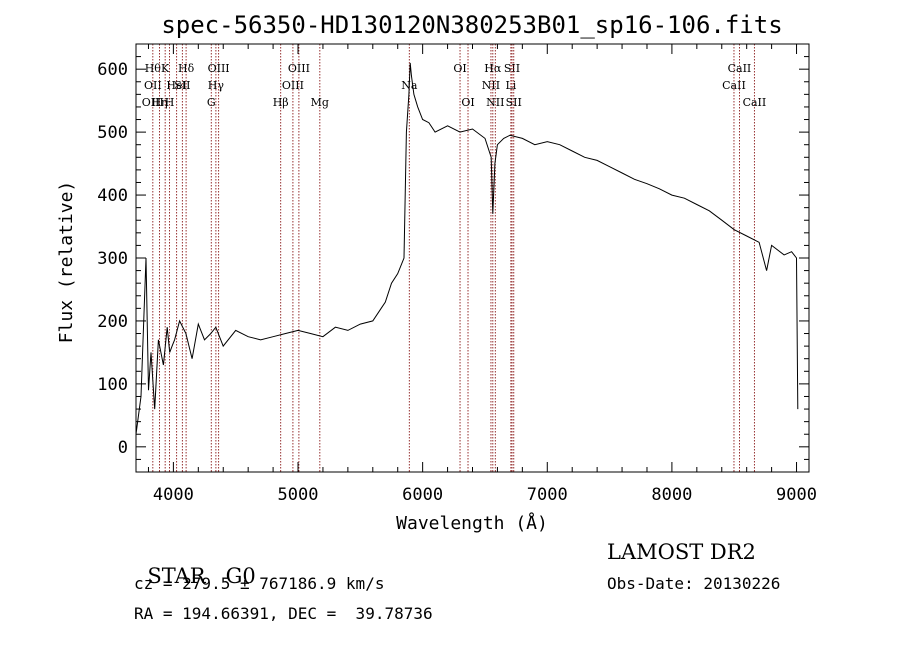  Describe the element at coordinates (671, 495) in the screenshot. I see `x-tick-label: 8000` at that location.